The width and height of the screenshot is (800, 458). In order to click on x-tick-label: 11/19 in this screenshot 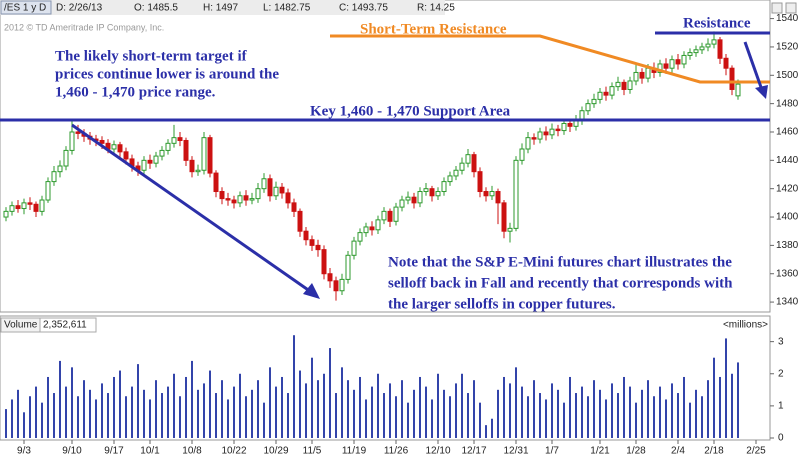, I will do `click(354, 451)`.